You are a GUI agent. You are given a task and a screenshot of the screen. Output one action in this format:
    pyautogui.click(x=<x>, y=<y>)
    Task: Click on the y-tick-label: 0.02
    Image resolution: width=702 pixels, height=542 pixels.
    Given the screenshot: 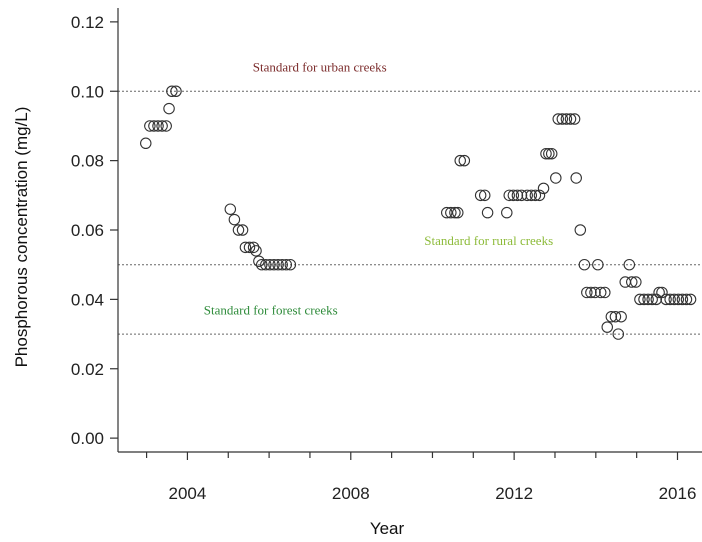 What is the action you would take?
    pyautogui.click(x=87, y=369)
    